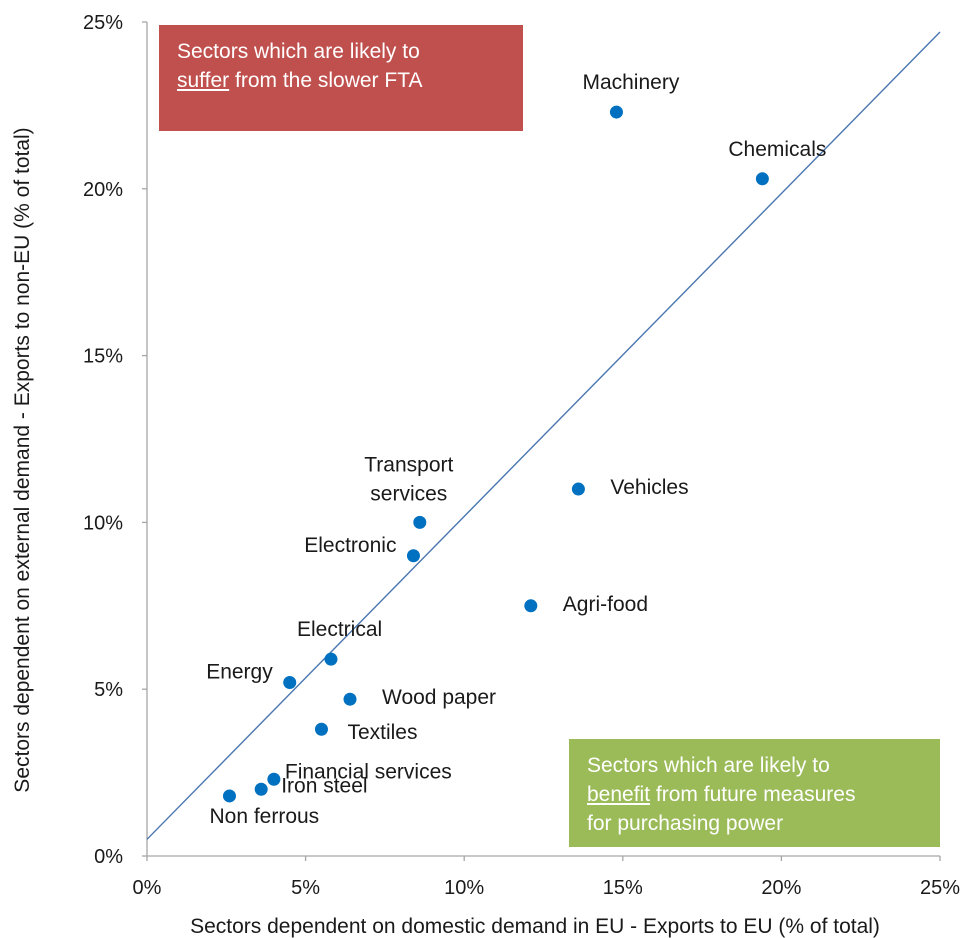 This screenshot has height=938, width=963. What do you see at coordinates (239, 672) in the screenshot?
I see `point-label: Energy` at bounding box center [239, 672].